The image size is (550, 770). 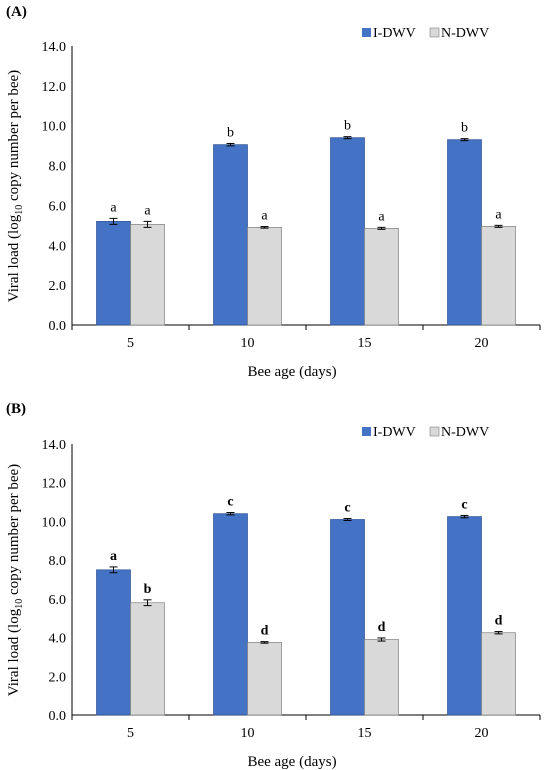 I want to click on panel-b-label: (B), so click(x=16, y=409).